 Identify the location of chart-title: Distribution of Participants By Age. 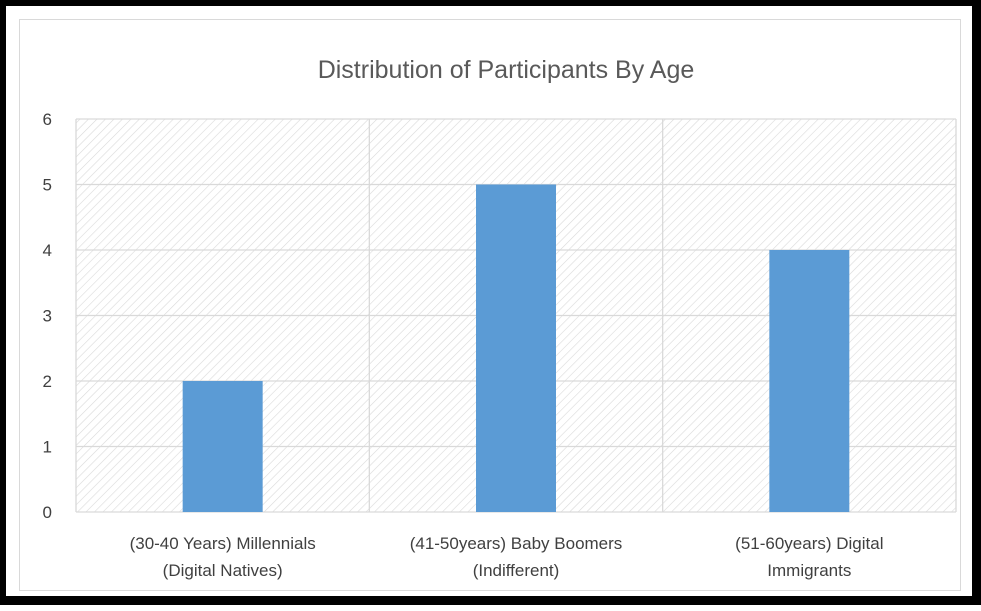
(506, 70).